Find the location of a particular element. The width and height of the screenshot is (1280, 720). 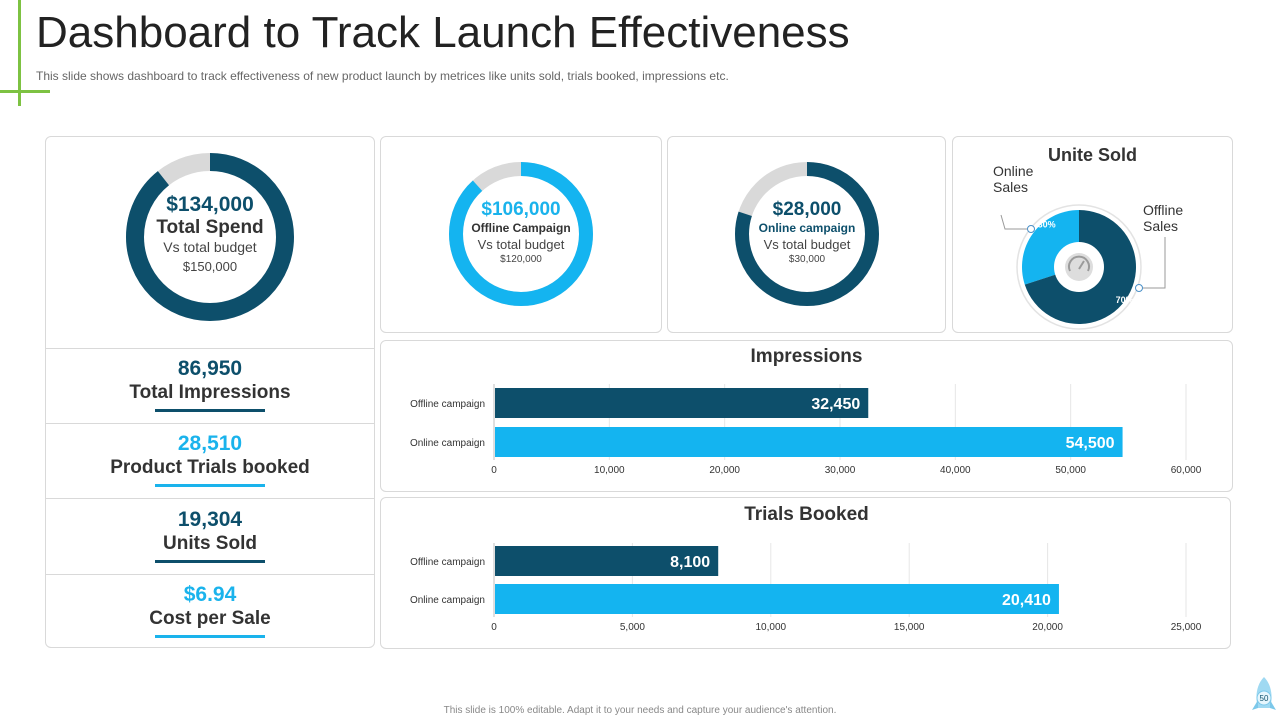

kpi-product-trials: 28,510 Product Trials booked is located at coordinates (210, 459).